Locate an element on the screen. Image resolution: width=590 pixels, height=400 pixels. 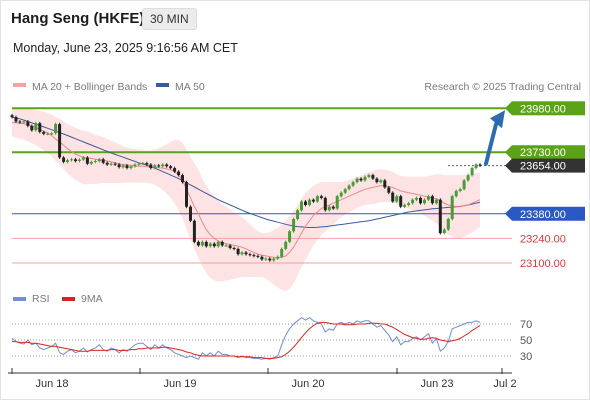
research-credit: Research © 2025 Trading Central is located at coordinates (502, 87).